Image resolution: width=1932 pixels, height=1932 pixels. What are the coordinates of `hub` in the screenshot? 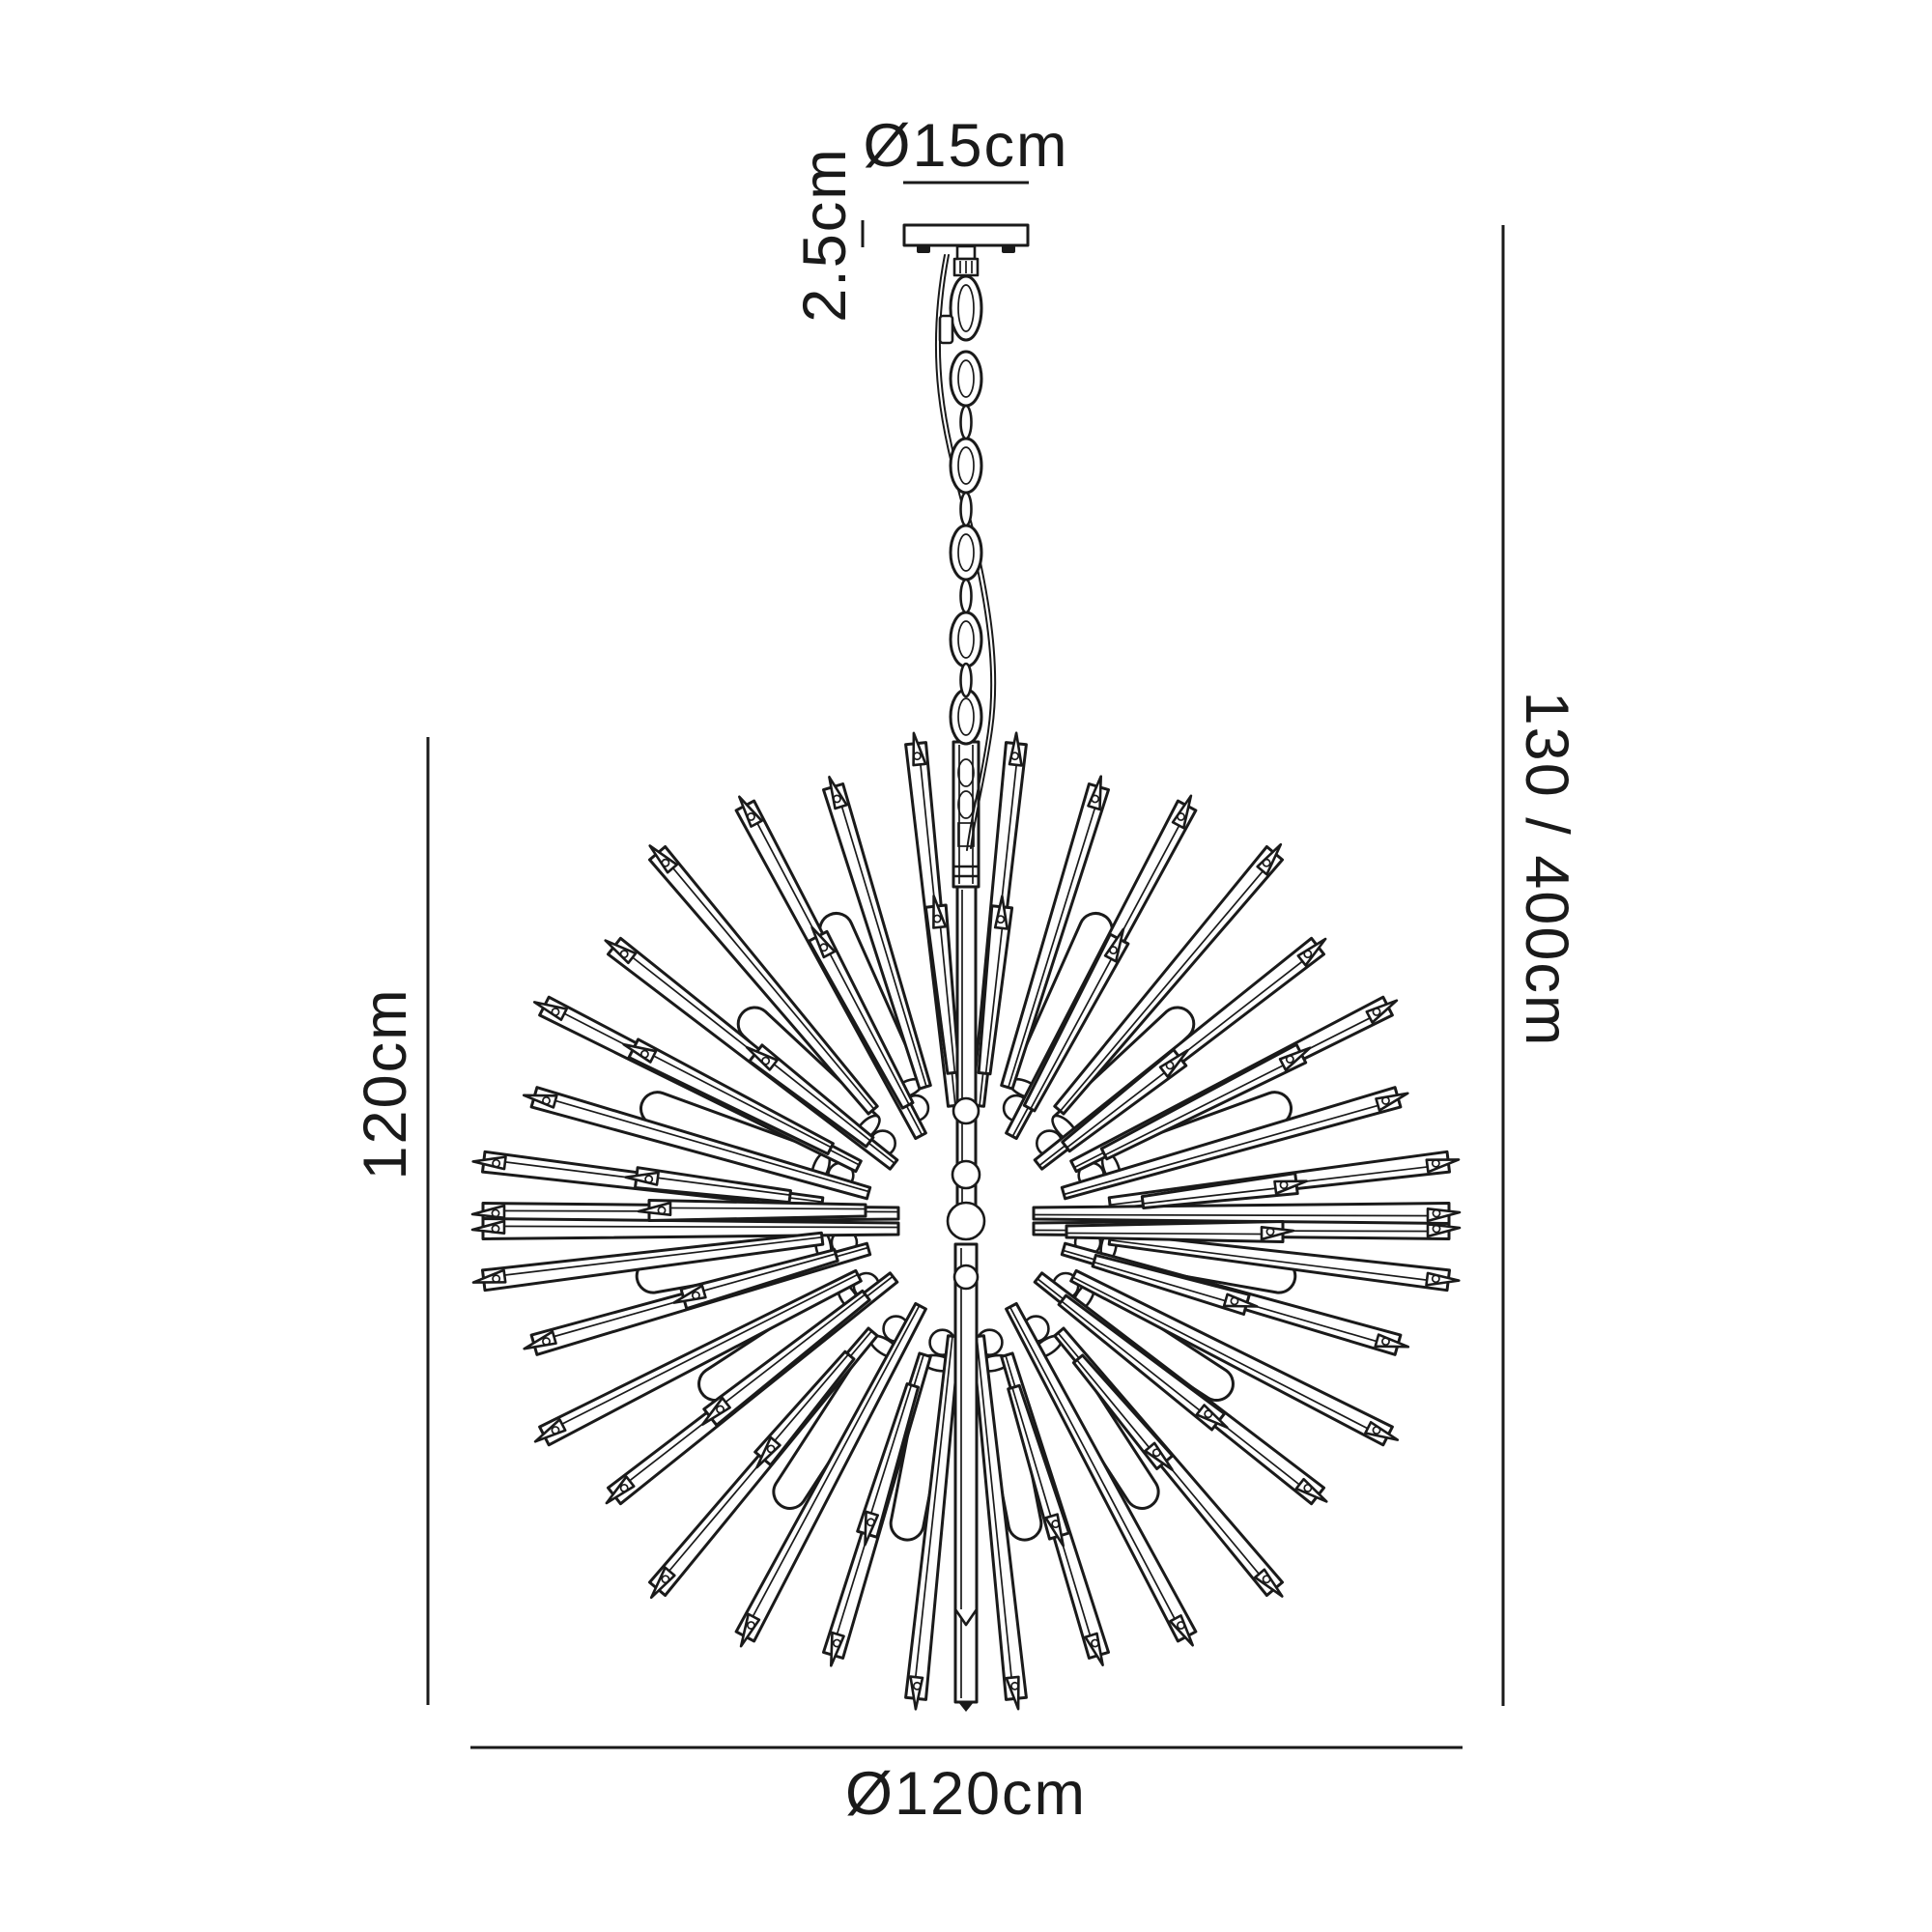 It's located at (966, 1221).